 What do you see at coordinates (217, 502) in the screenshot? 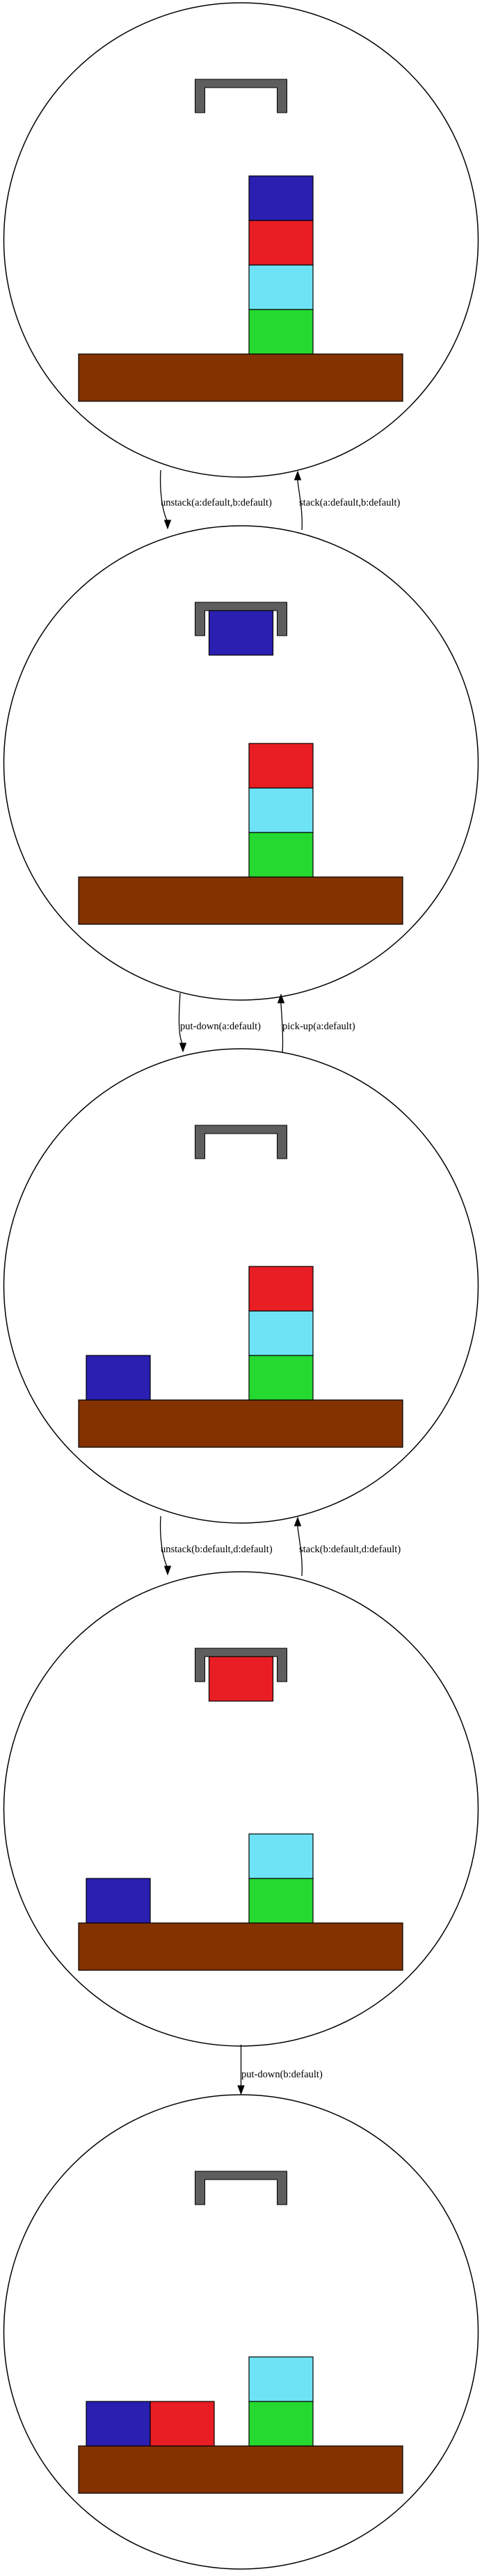
I see `edge-label: unstack(a:default,b:default)` at bounding box center [217, 502].